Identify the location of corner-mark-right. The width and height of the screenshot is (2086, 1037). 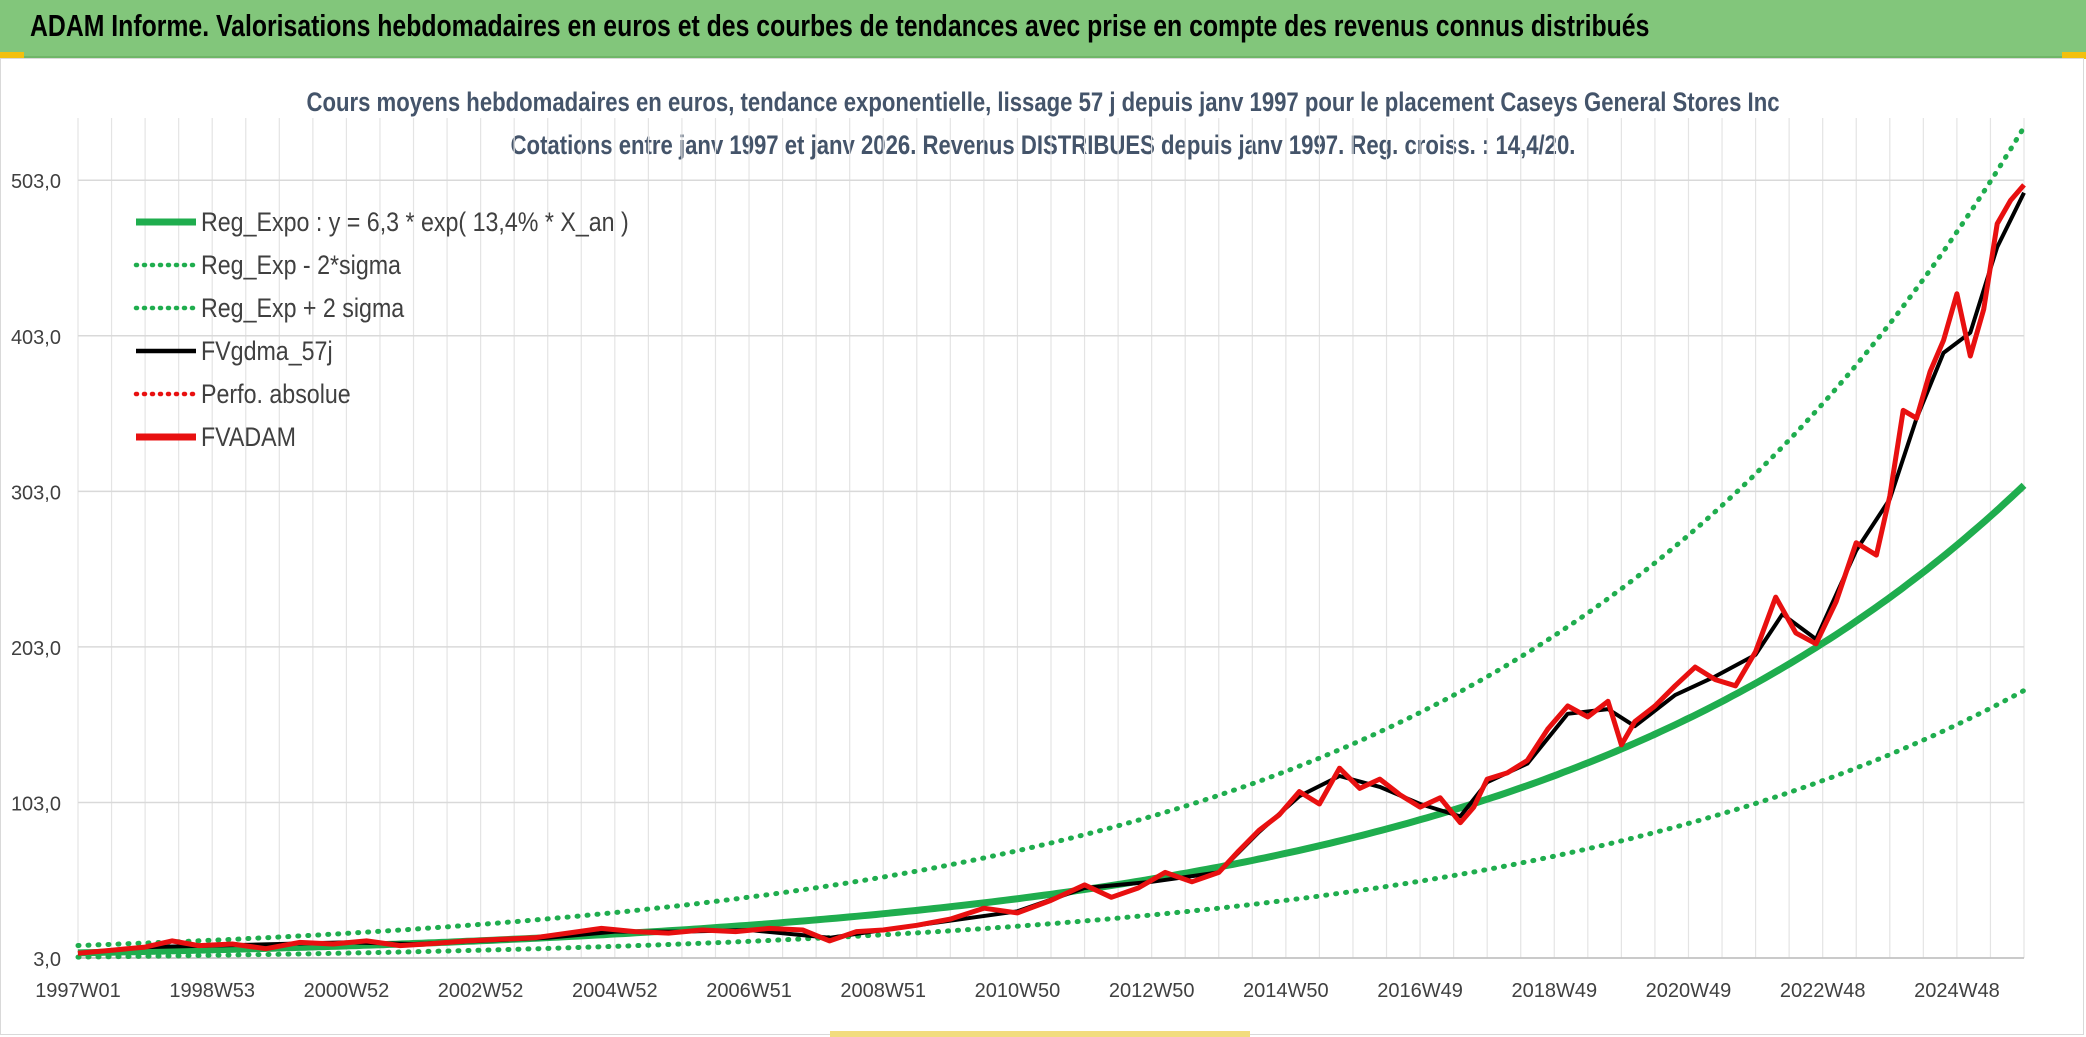
(2074, 55).